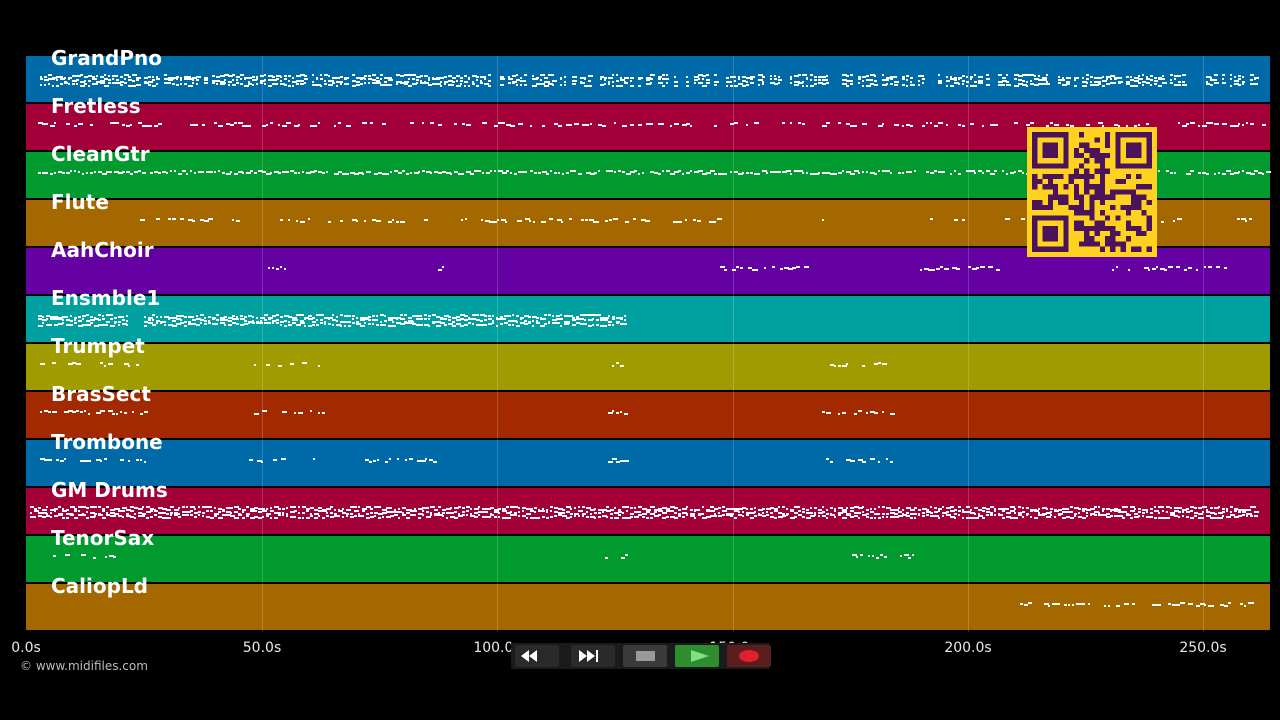  I want to click on rewind-button, so click(537, 656).